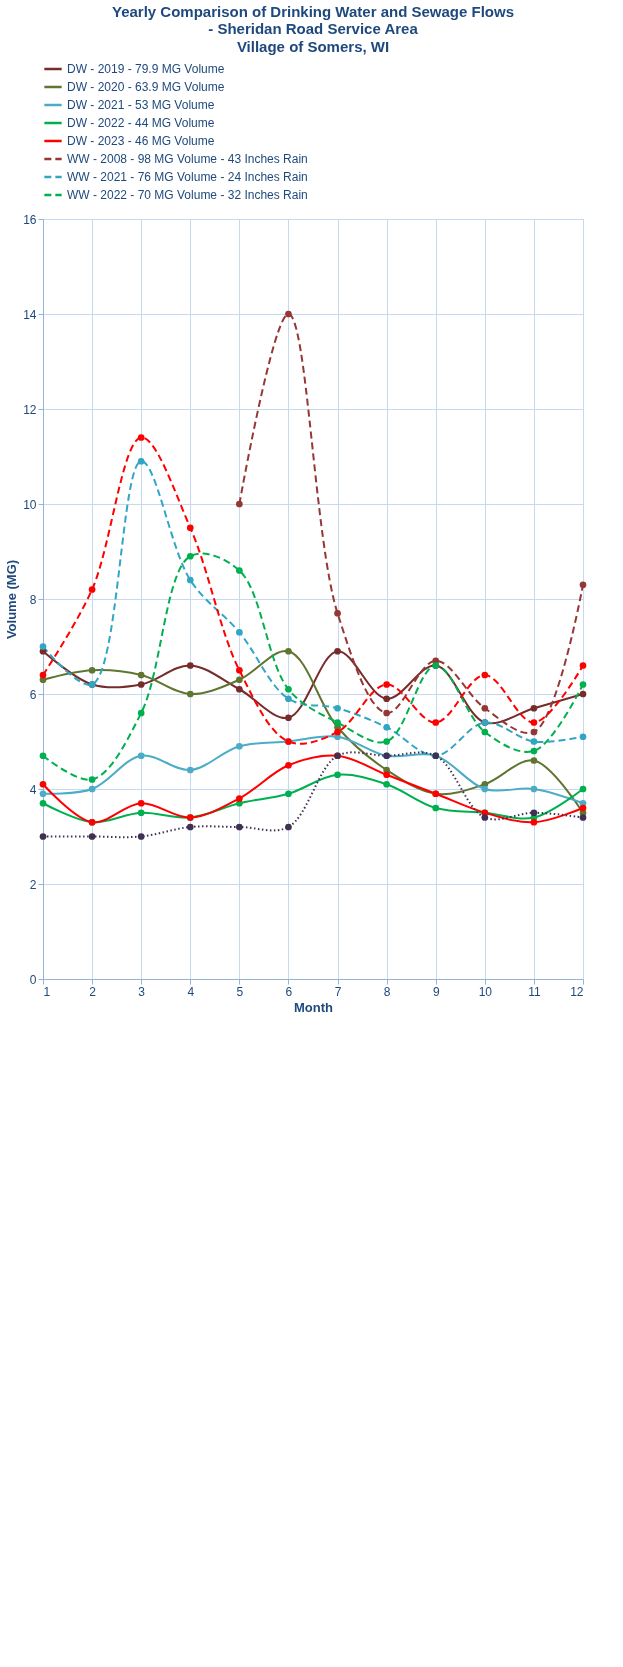 The width and height of the screenshot is (623, 1667). What do you see at coordinates (142, 991) in the screenshot?
I see `x-tick-label: 3` at bounding box center [142, 991].